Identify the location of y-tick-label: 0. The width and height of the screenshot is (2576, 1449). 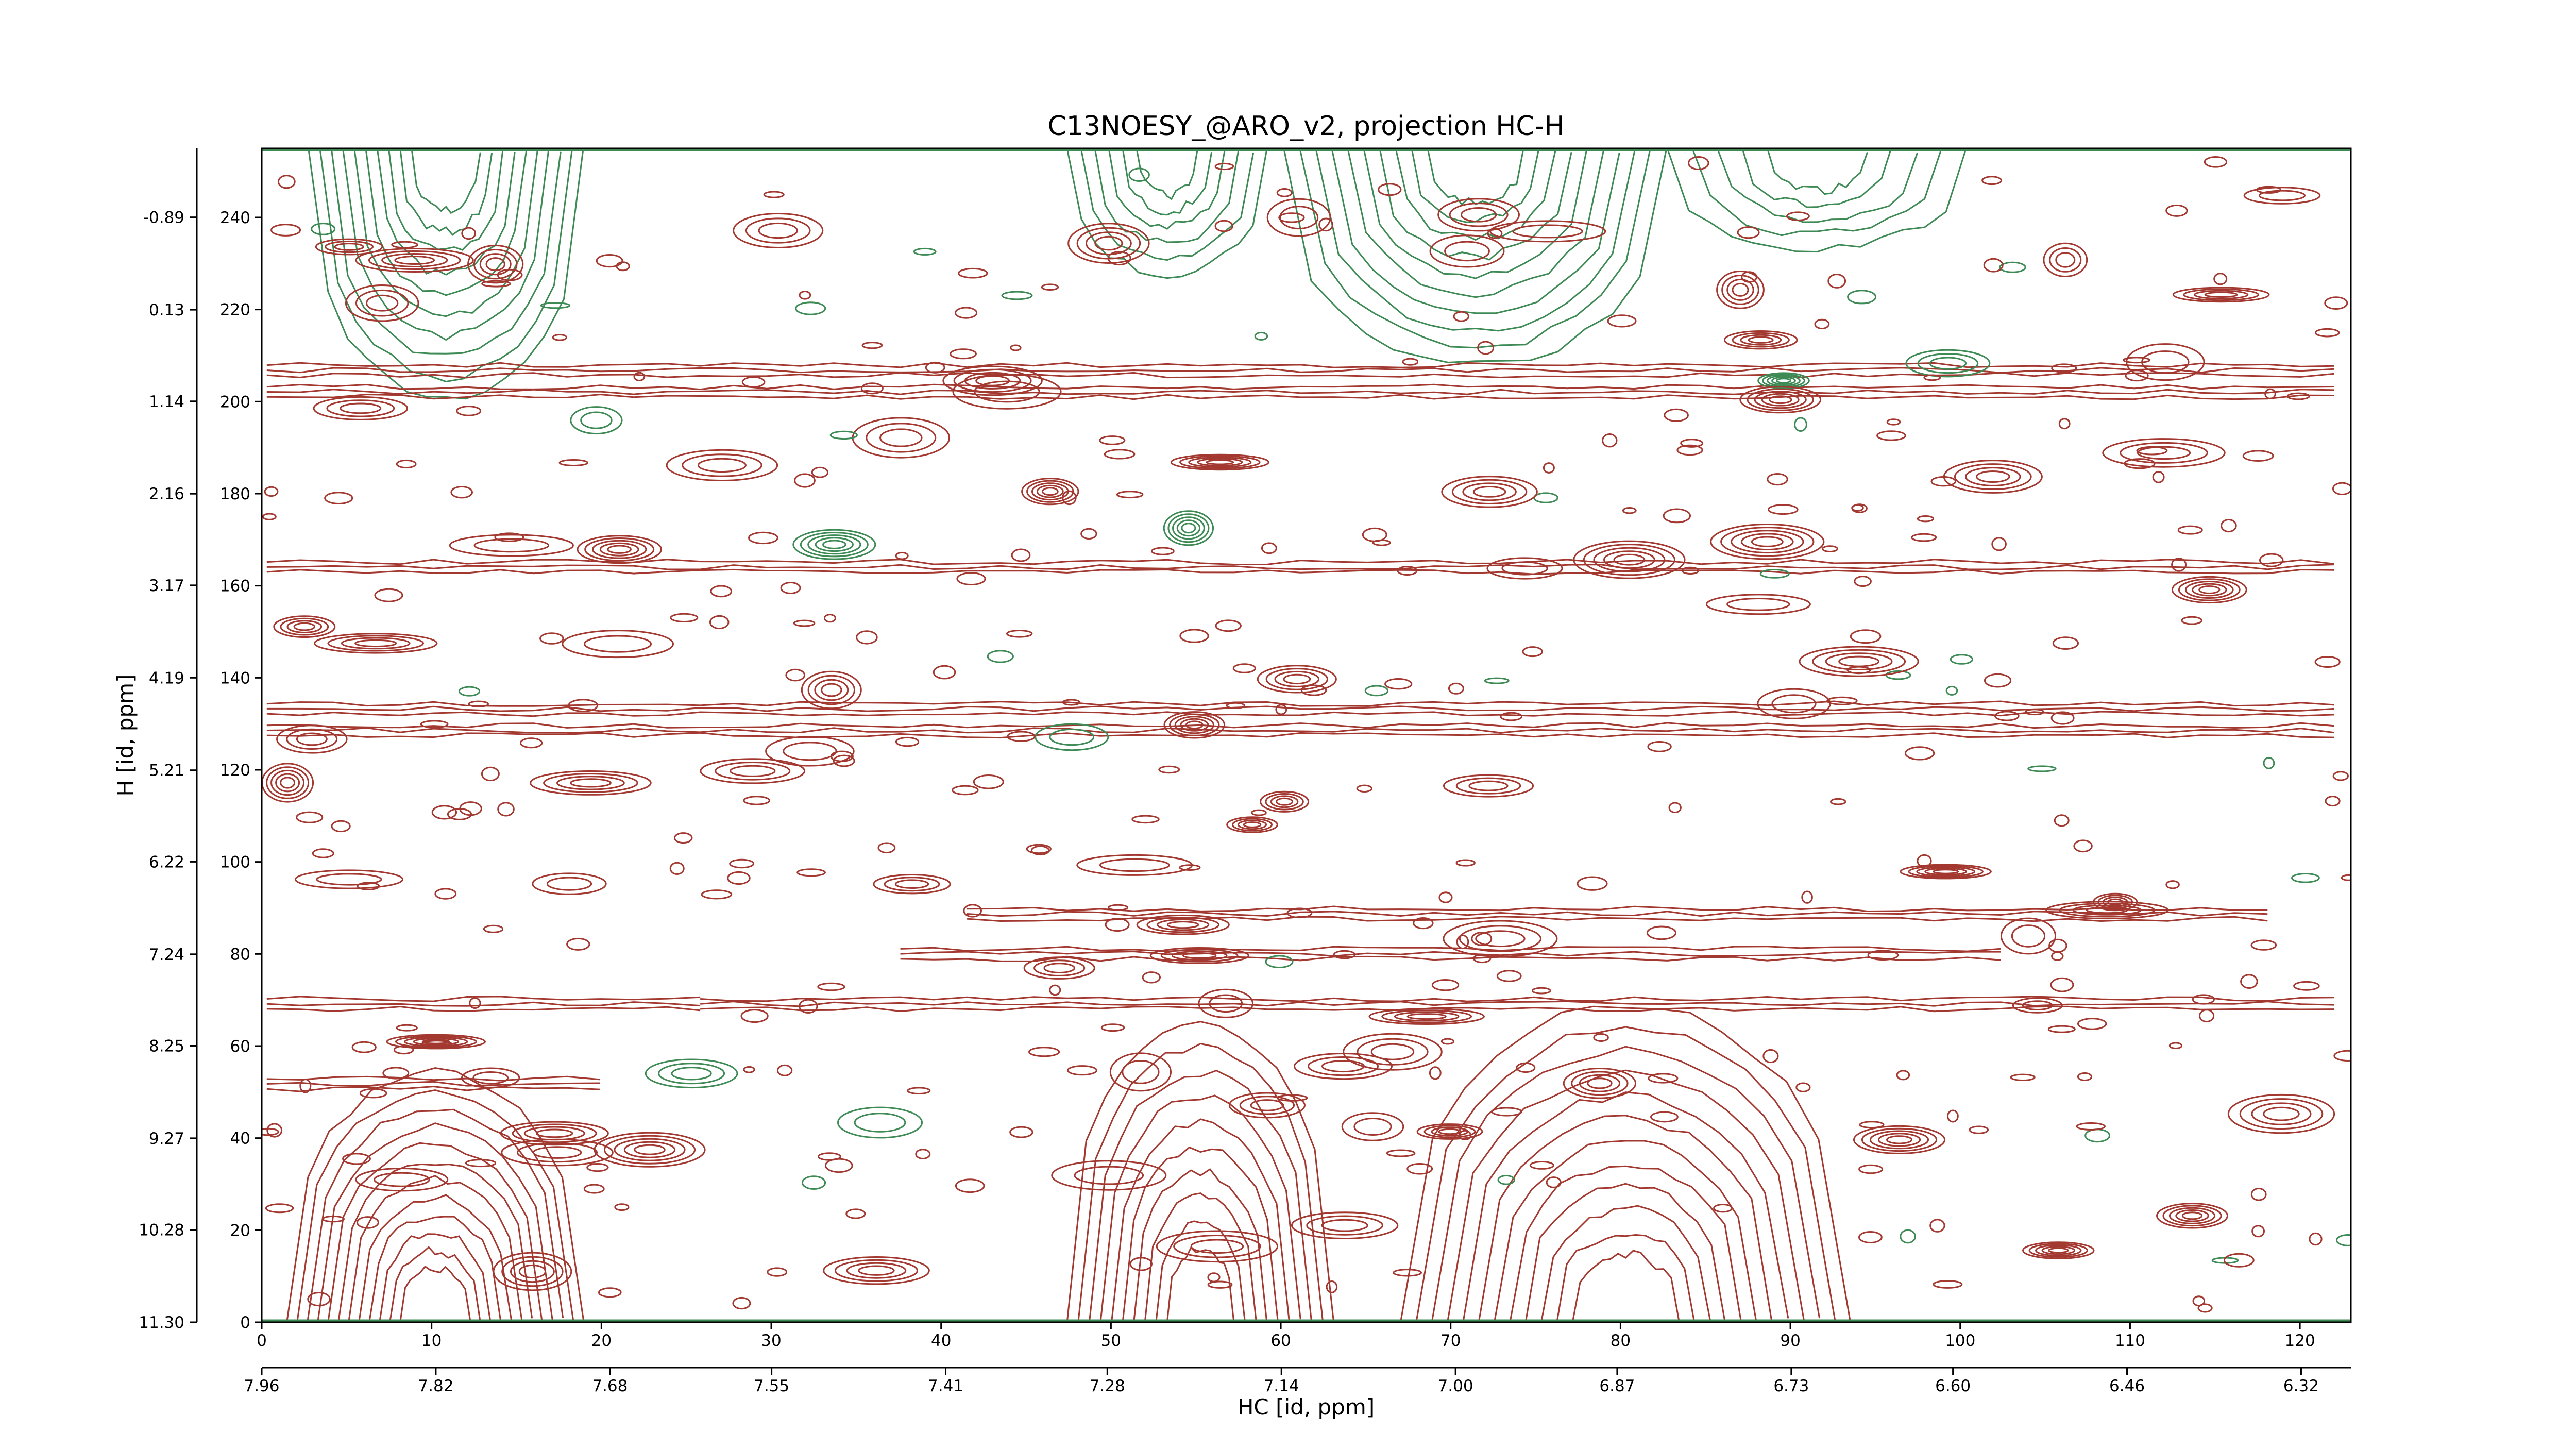
(245, 1322).